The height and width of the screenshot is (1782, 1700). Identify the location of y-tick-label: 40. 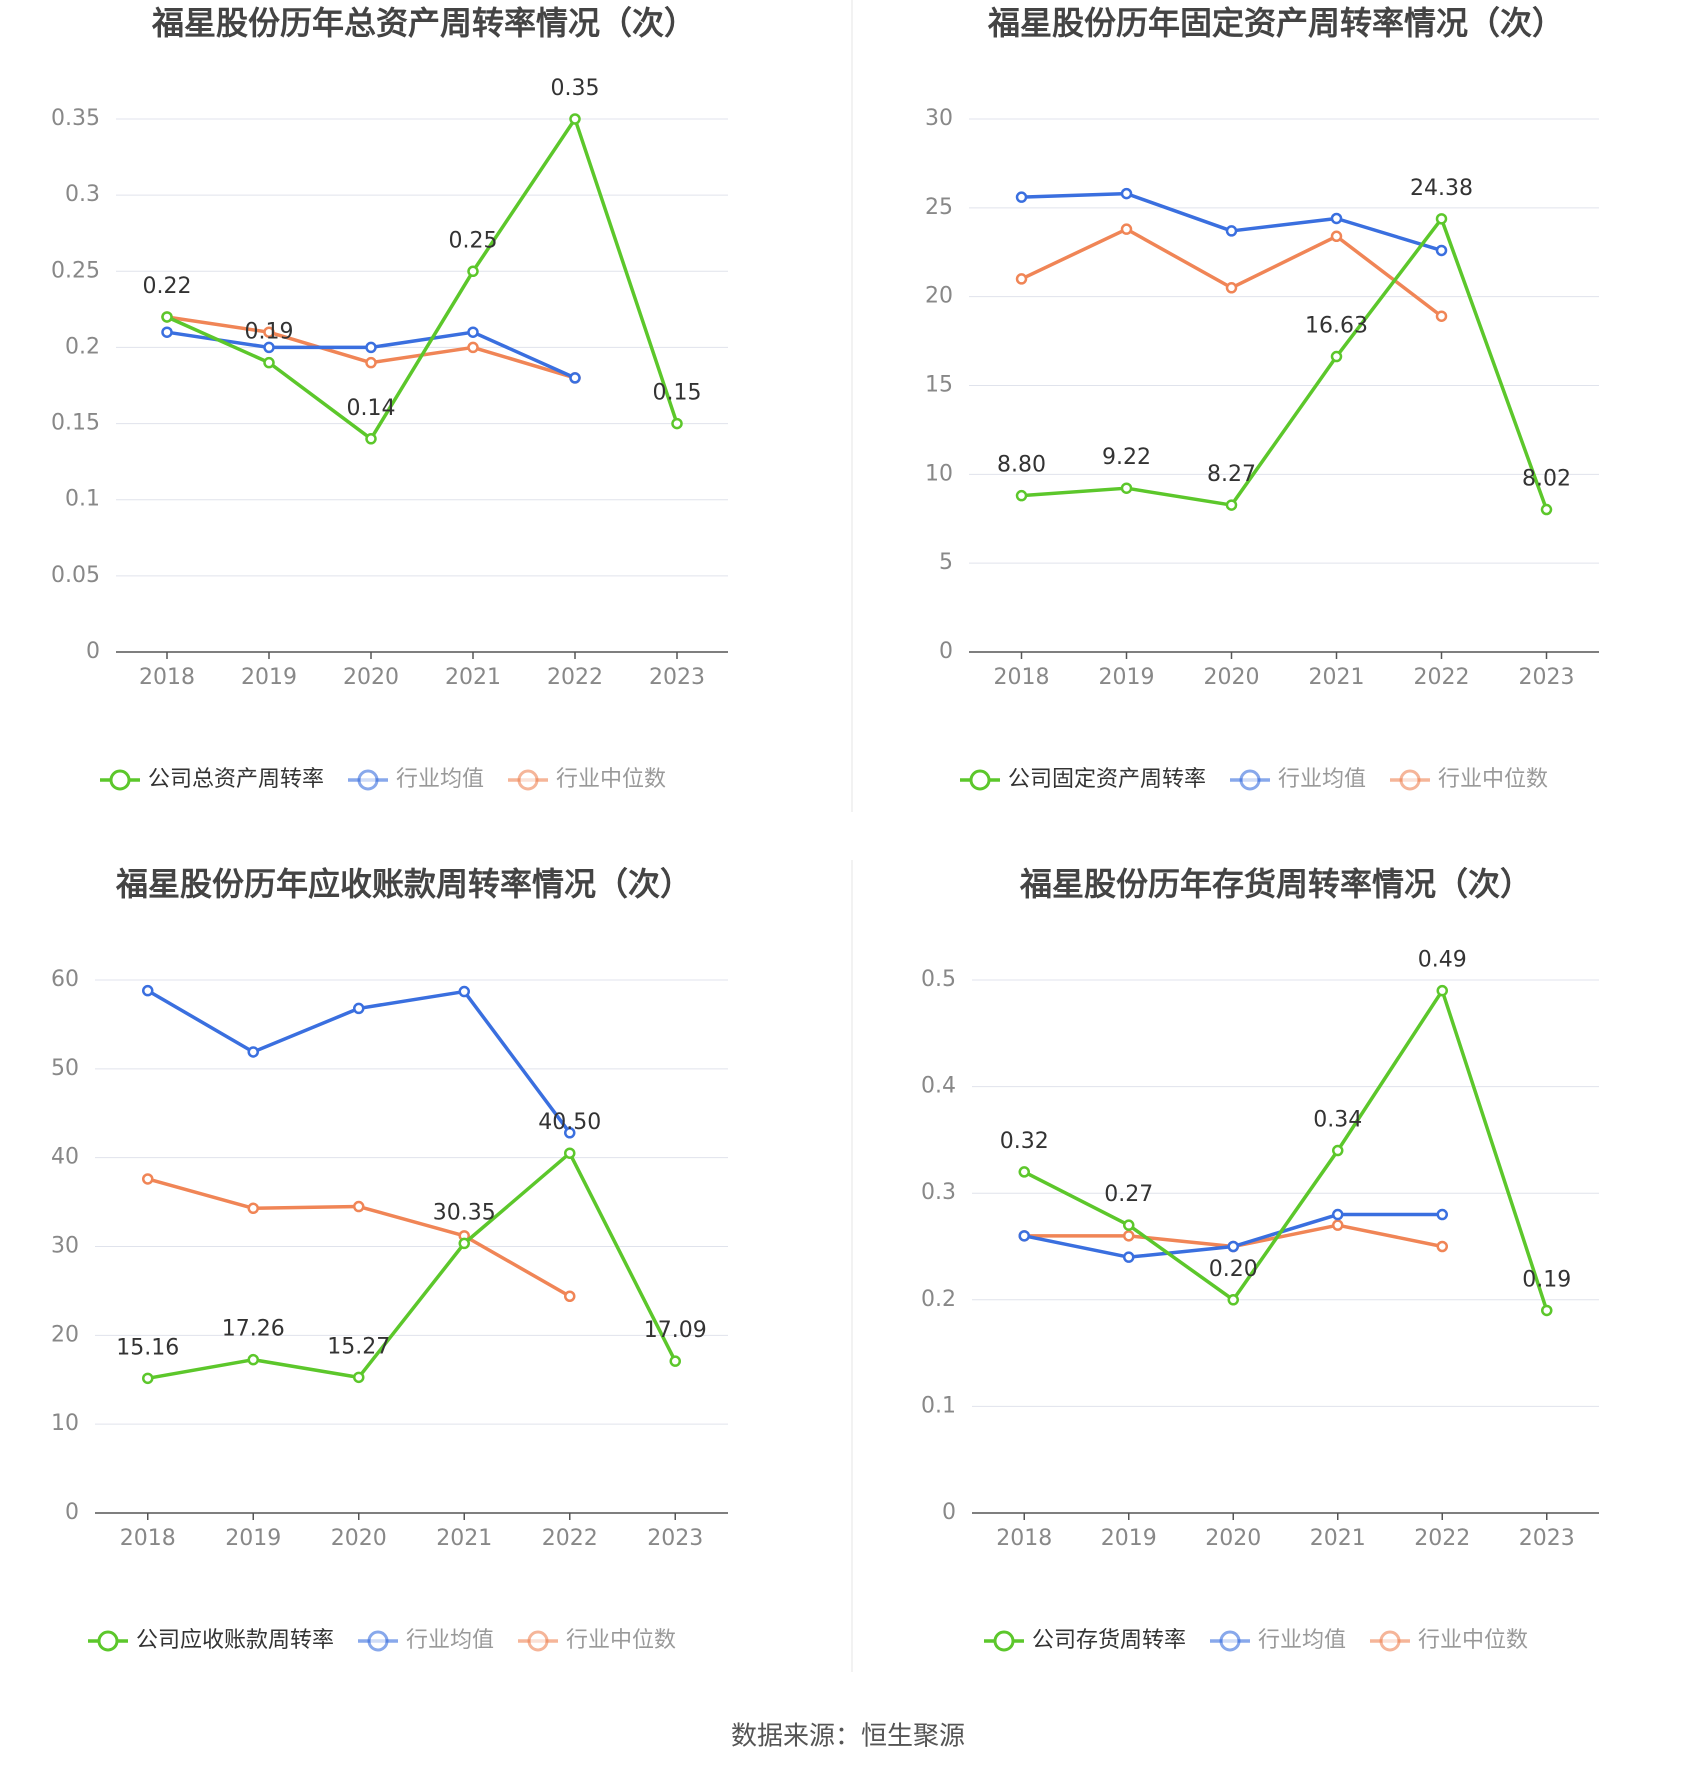
(65, 1157).